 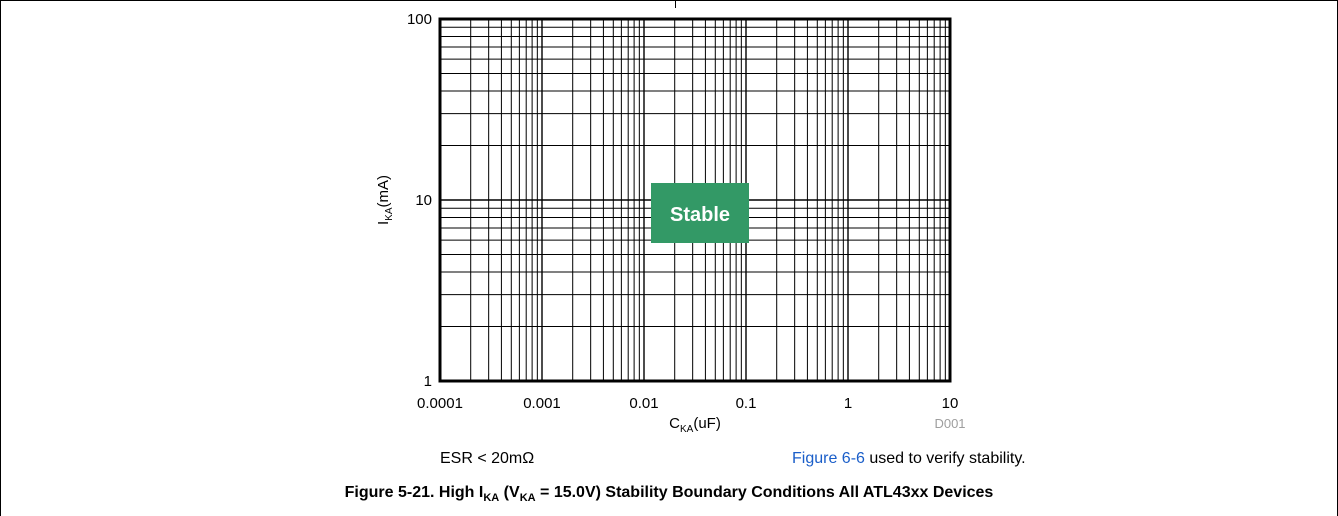 I want to click on x-axis-label: CKA(uF), so click(x=695, y=425).